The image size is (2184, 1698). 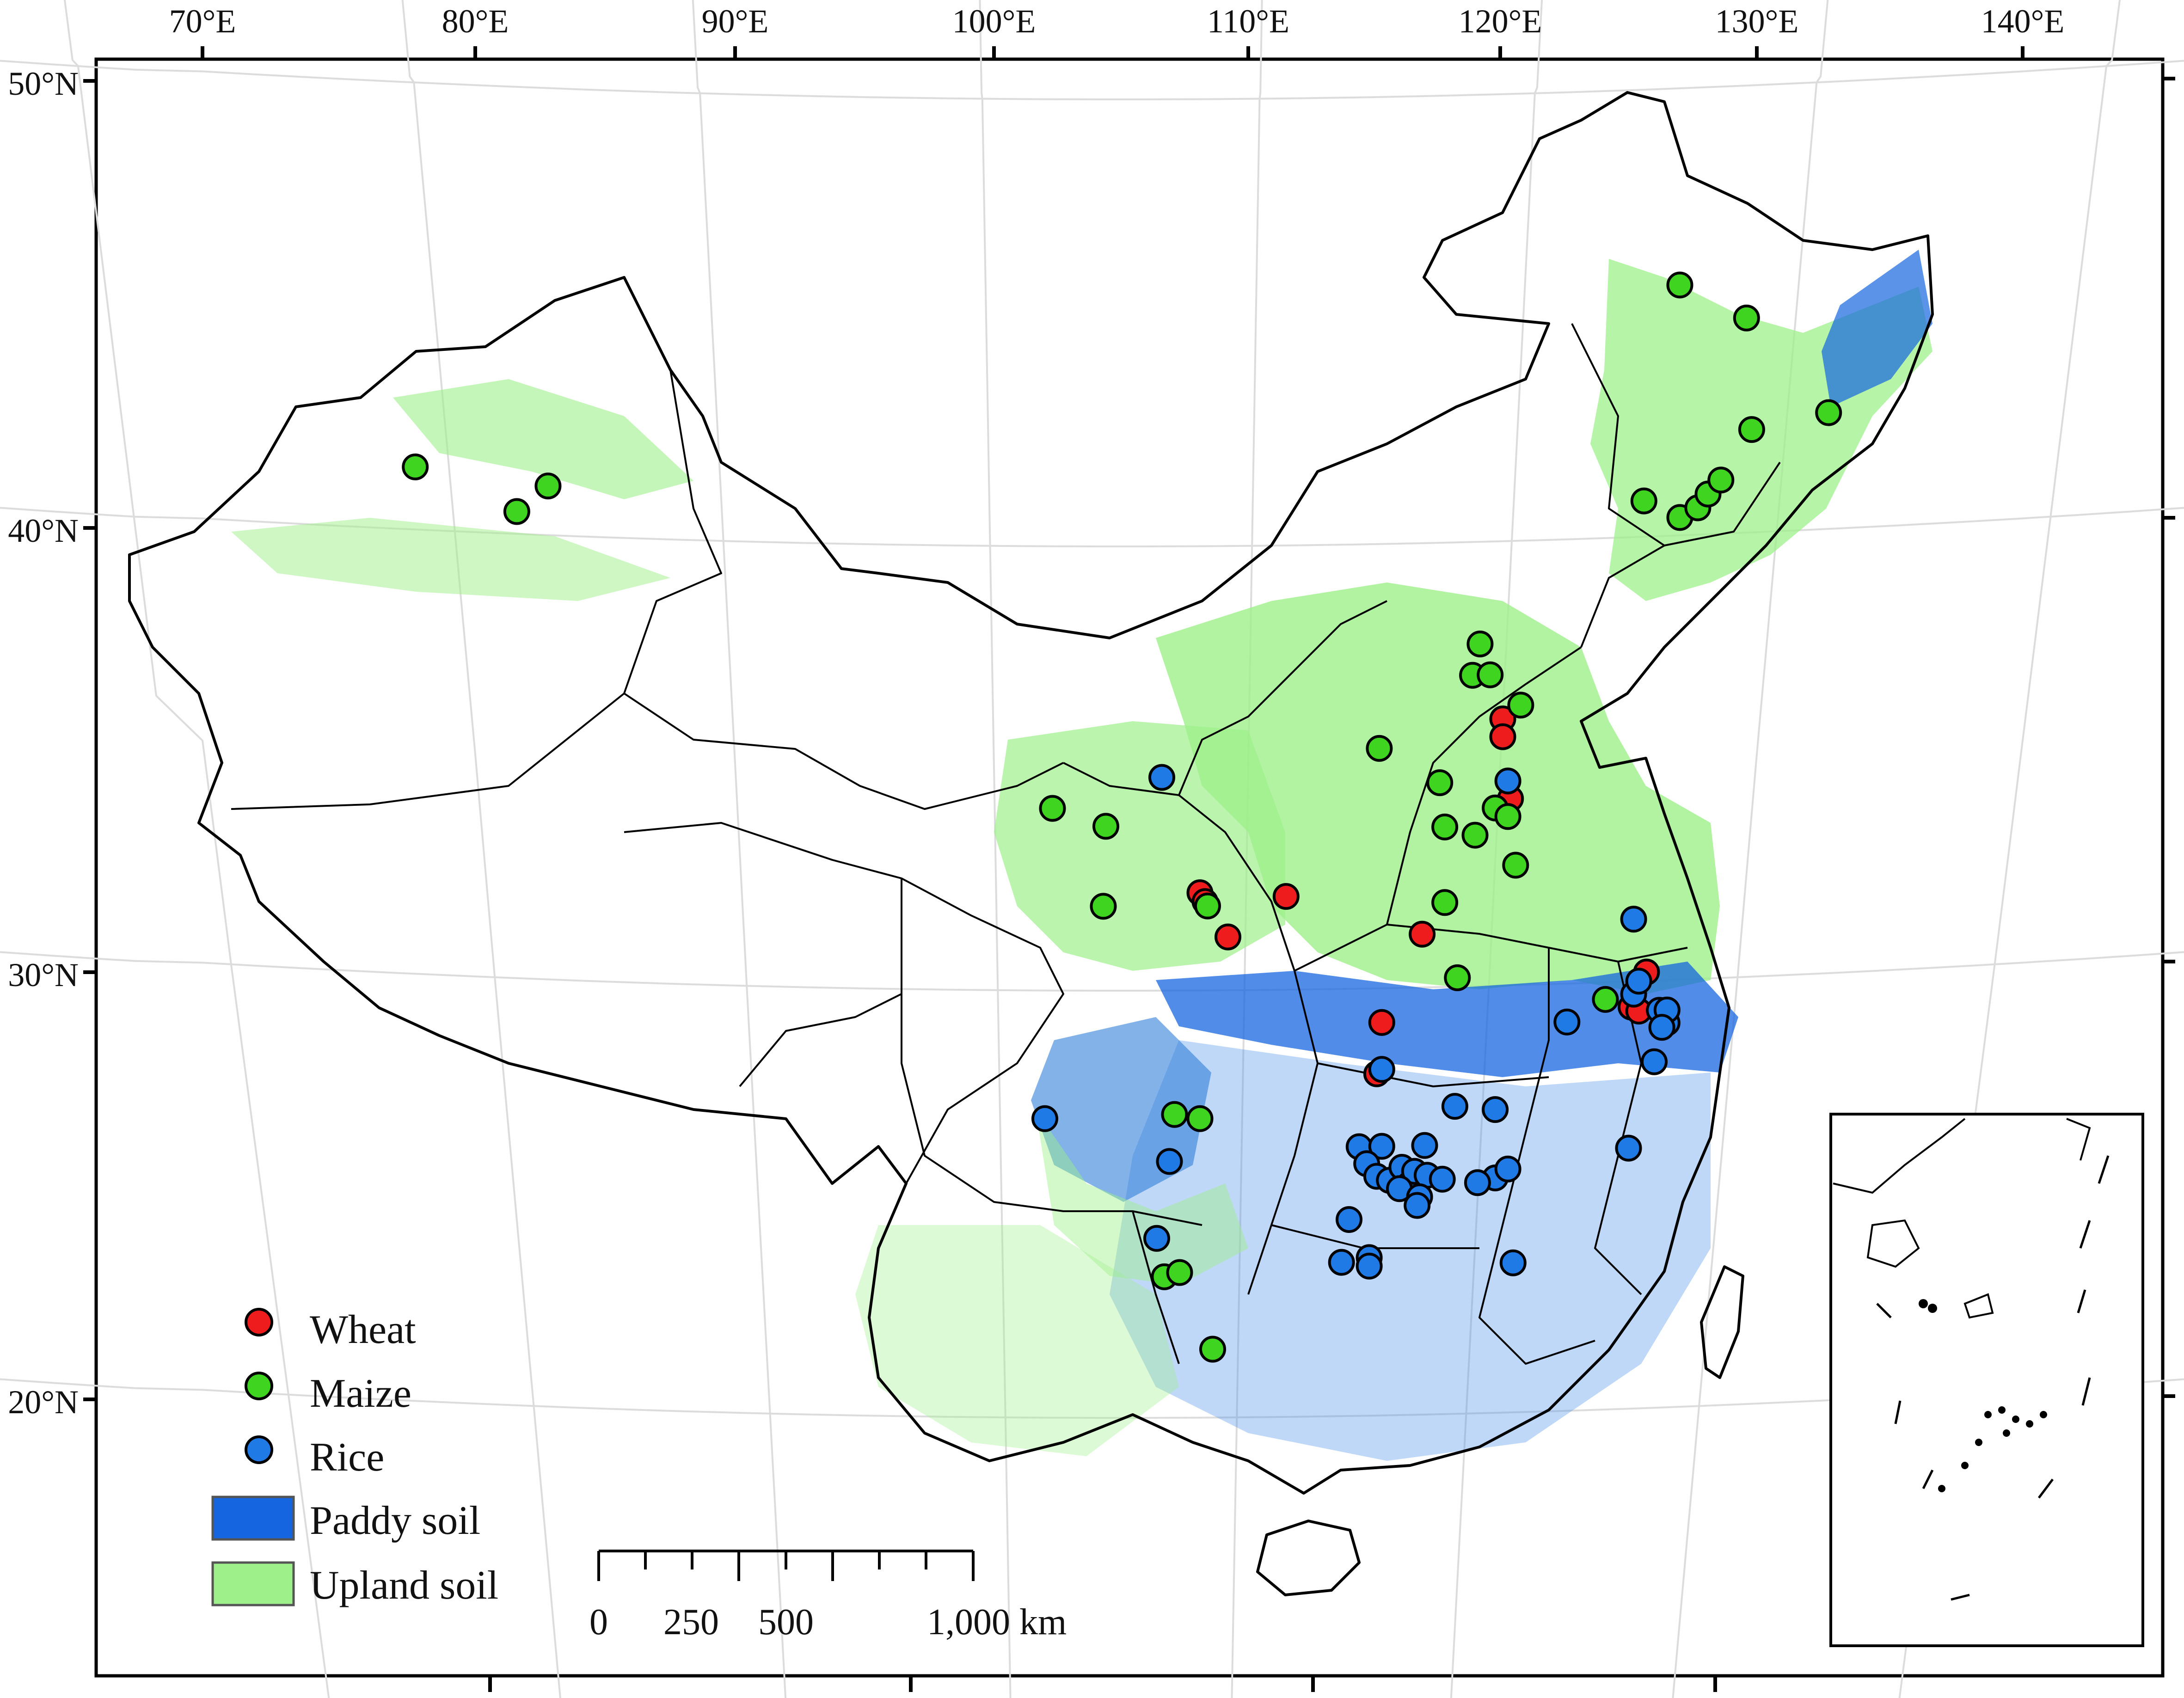 I want to click on upland-region-sichuan, so click(x=1142, y=1197).